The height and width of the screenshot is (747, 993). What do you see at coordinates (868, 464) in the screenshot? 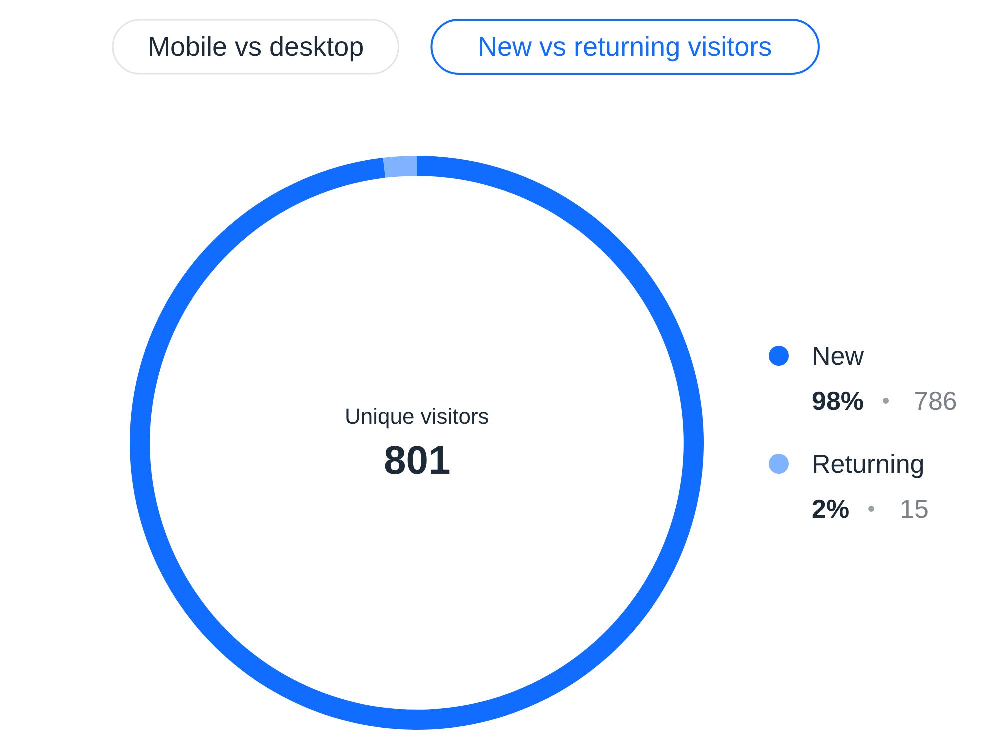
I see `legend-label: Returning` at bounding box center [868, 464].